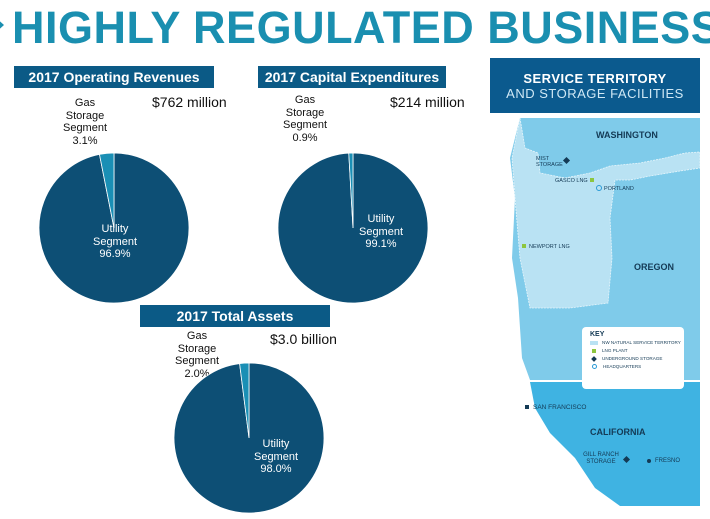  Describe the element at coordinates (352, 77) in the screenshot. I see `pie2-title: 2017 Capital Expenditures` at that location.